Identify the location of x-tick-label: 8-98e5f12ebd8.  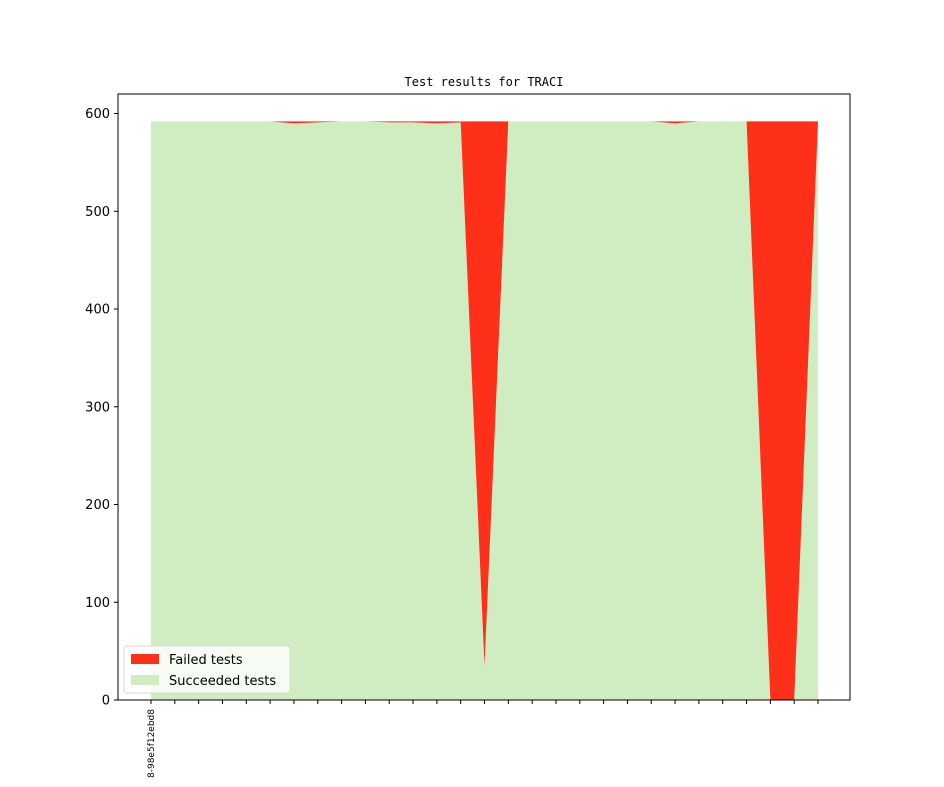
(152, 743).